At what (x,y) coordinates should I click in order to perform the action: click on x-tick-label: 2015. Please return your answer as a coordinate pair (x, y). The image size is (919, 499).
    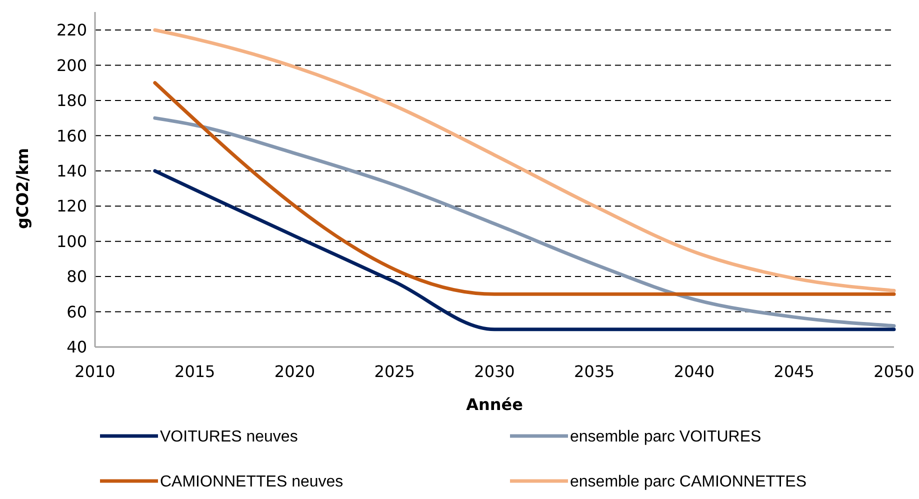
    Looking at the image, I should click on (195, 371).